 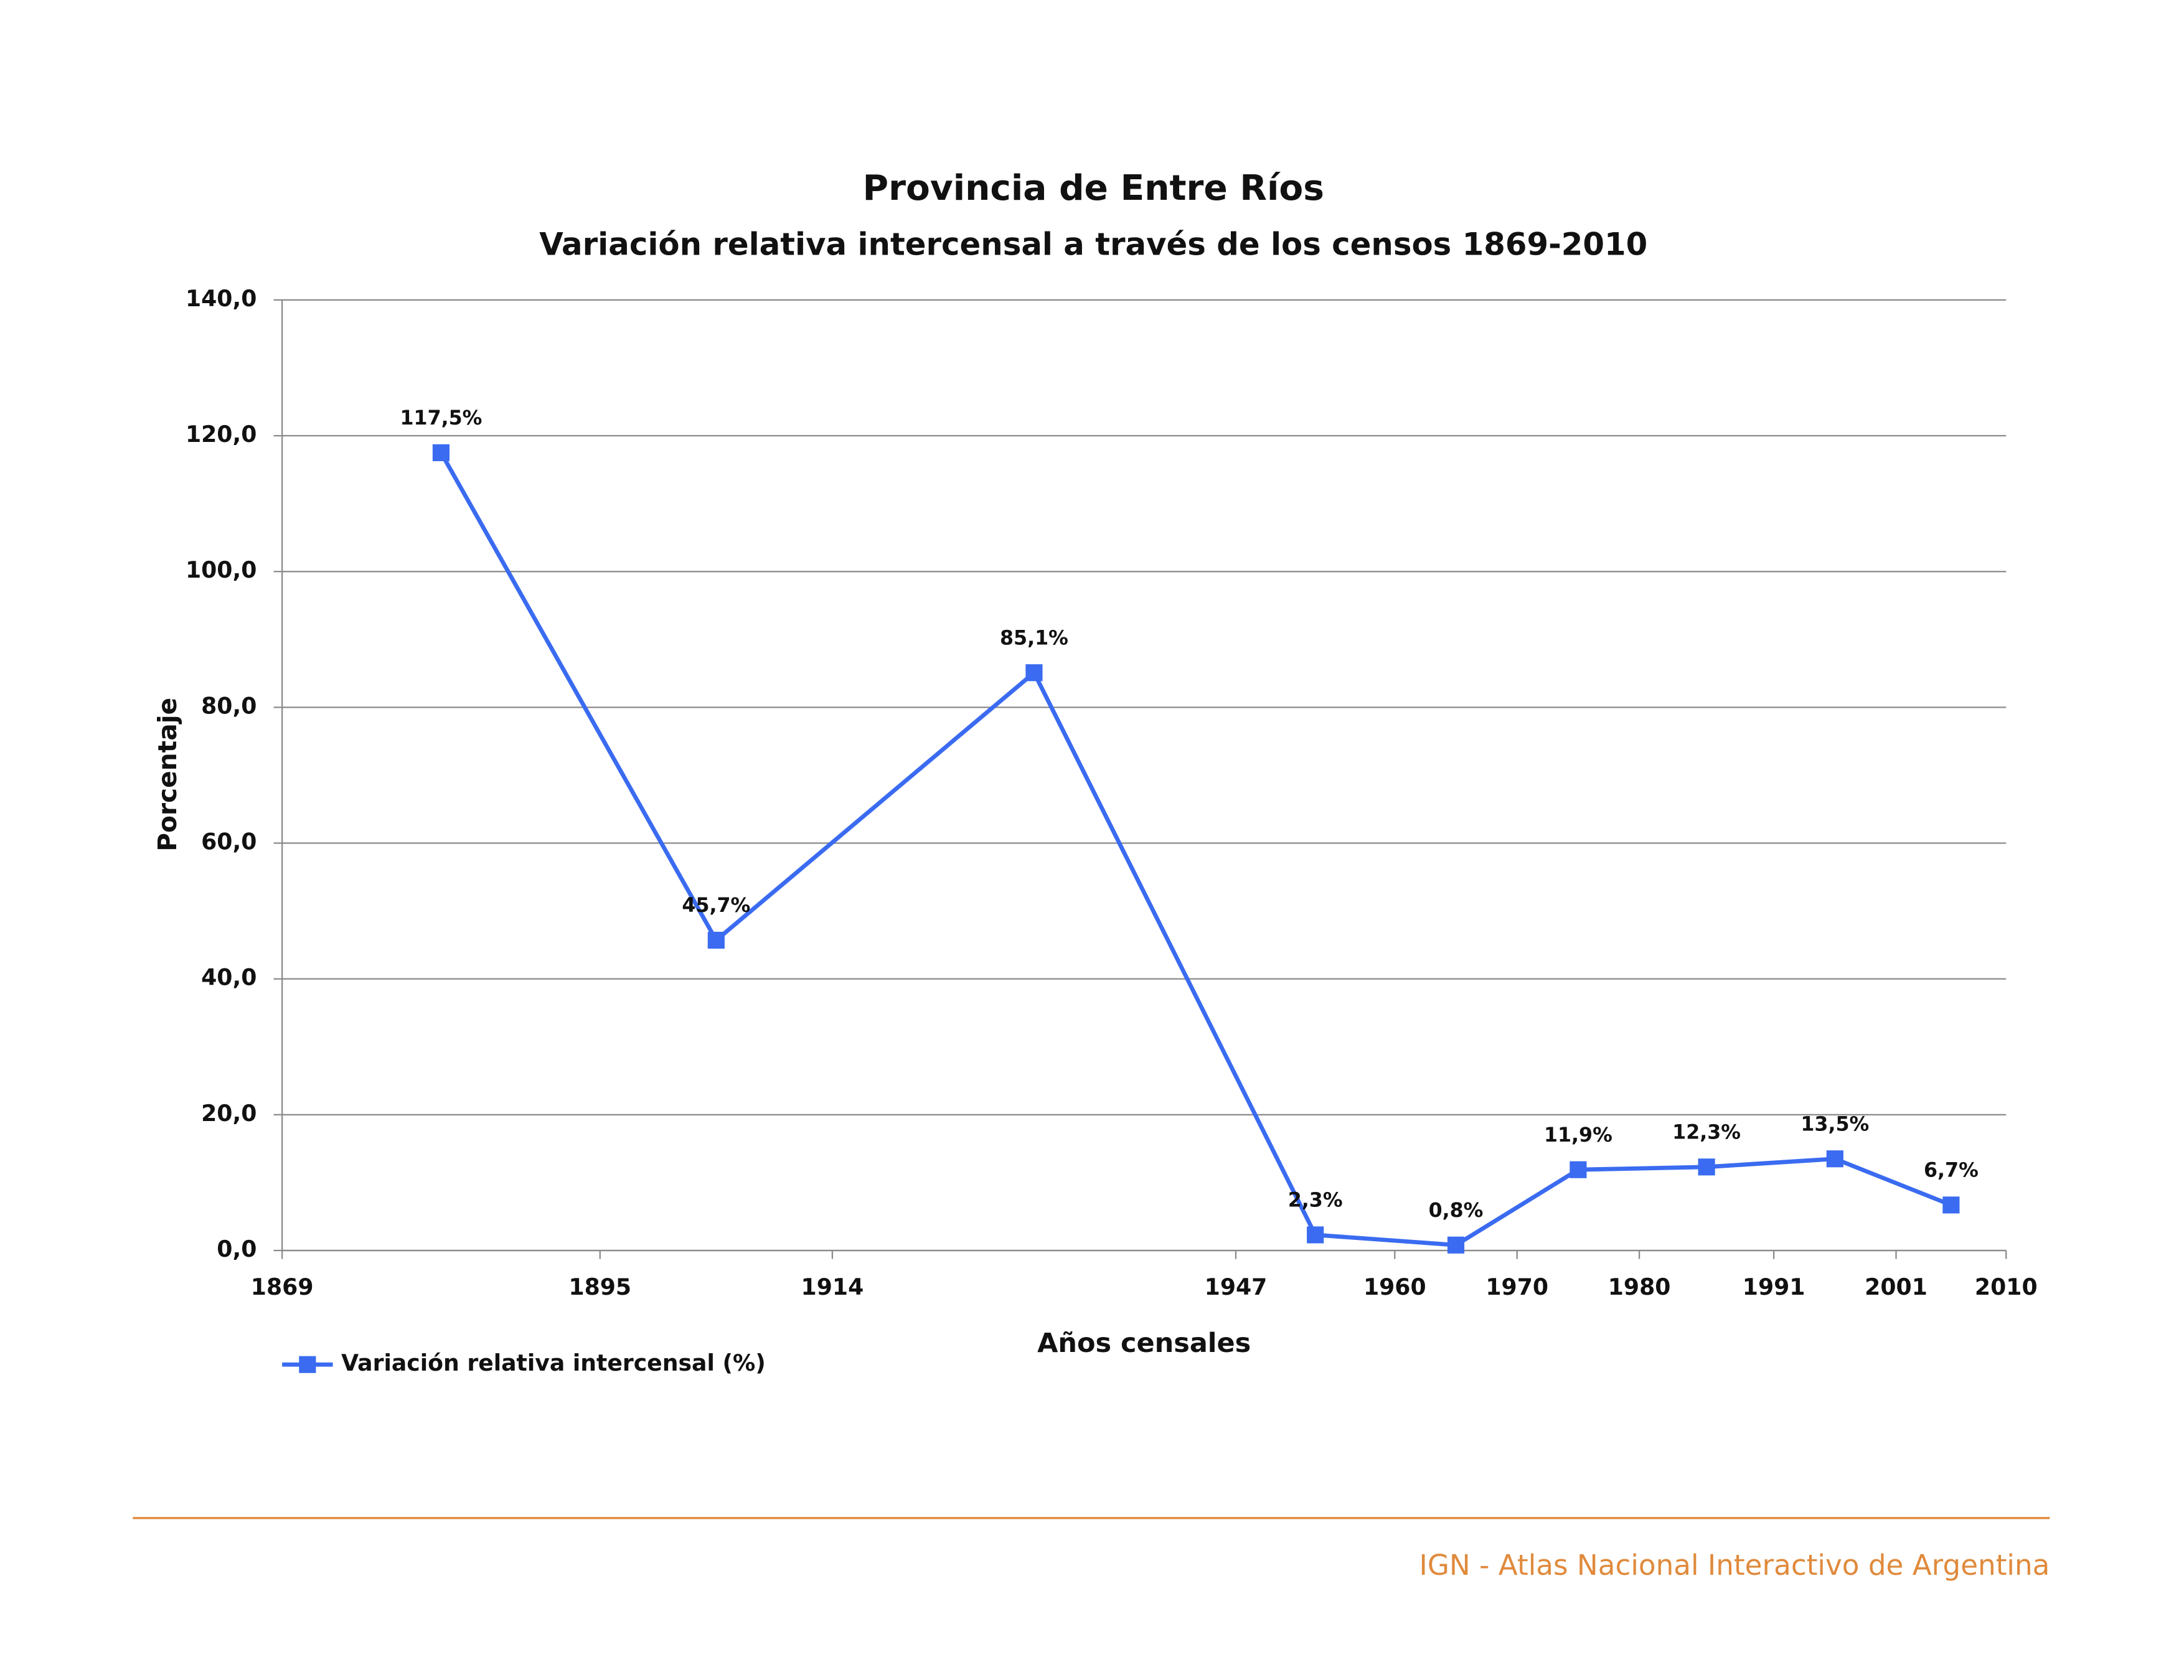 I want to click on data-label: 6,7%, so click(x=1952, y=1171).